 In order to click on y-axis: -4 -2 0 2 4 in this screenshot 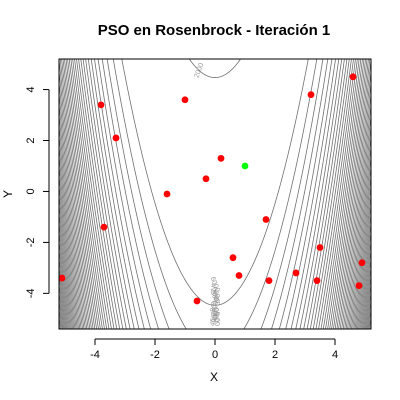, I will do `click(37, 192)`.